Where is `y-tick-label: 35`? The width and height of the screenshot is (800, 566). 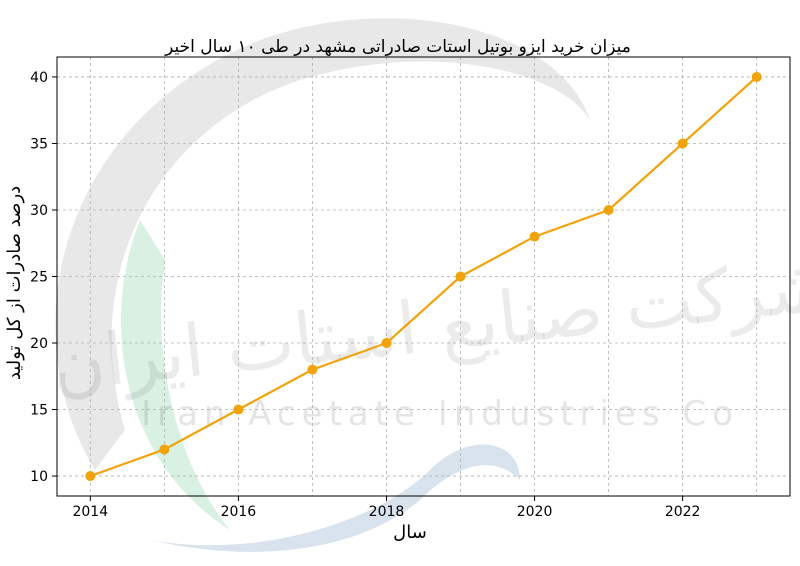 y-tick-label: 35 is located at coordinates (39, 144).